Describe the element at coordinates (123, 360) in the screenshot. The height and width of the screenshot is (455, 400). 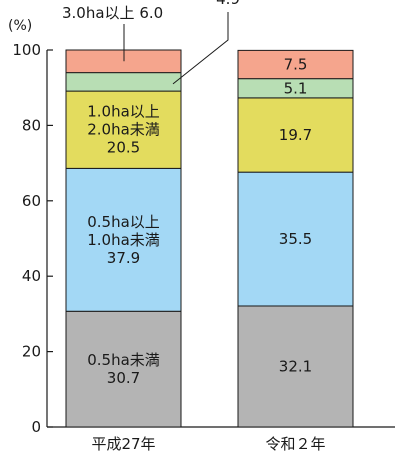
I see `segment-label: 0.5ha未満` at that location.